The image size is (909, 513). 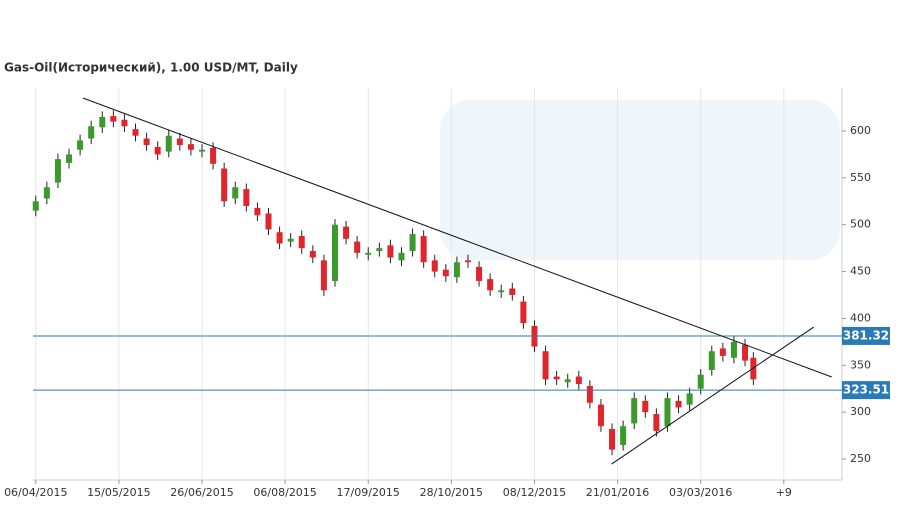 What do you see at coordinates (784, 492) in the screenshot?
I see `x-tick-label: +9` at bounding box center [784, 492].